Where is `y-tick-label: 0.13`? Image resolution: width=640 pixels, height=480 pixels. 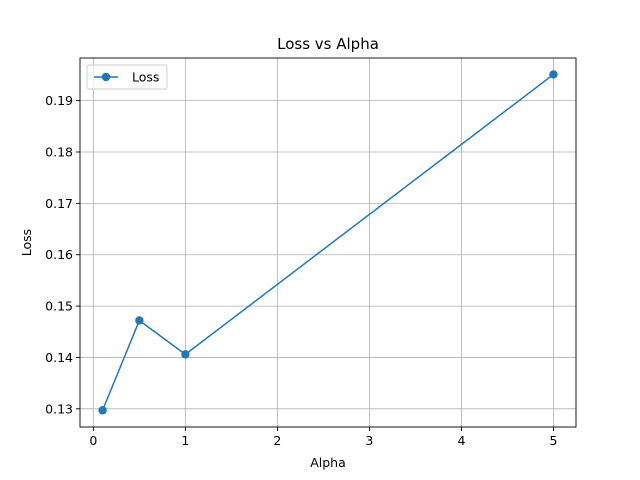
y-tick-label: 0.13 is located at coordinates (59, 408).